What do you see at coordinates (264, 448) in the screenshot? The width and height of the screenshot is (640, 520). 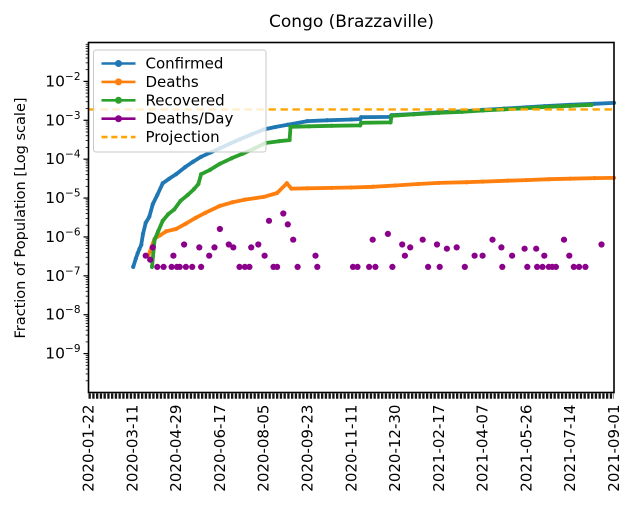 I see `x-tick-label: 2020-08-05` at bounding box center [264, 448].